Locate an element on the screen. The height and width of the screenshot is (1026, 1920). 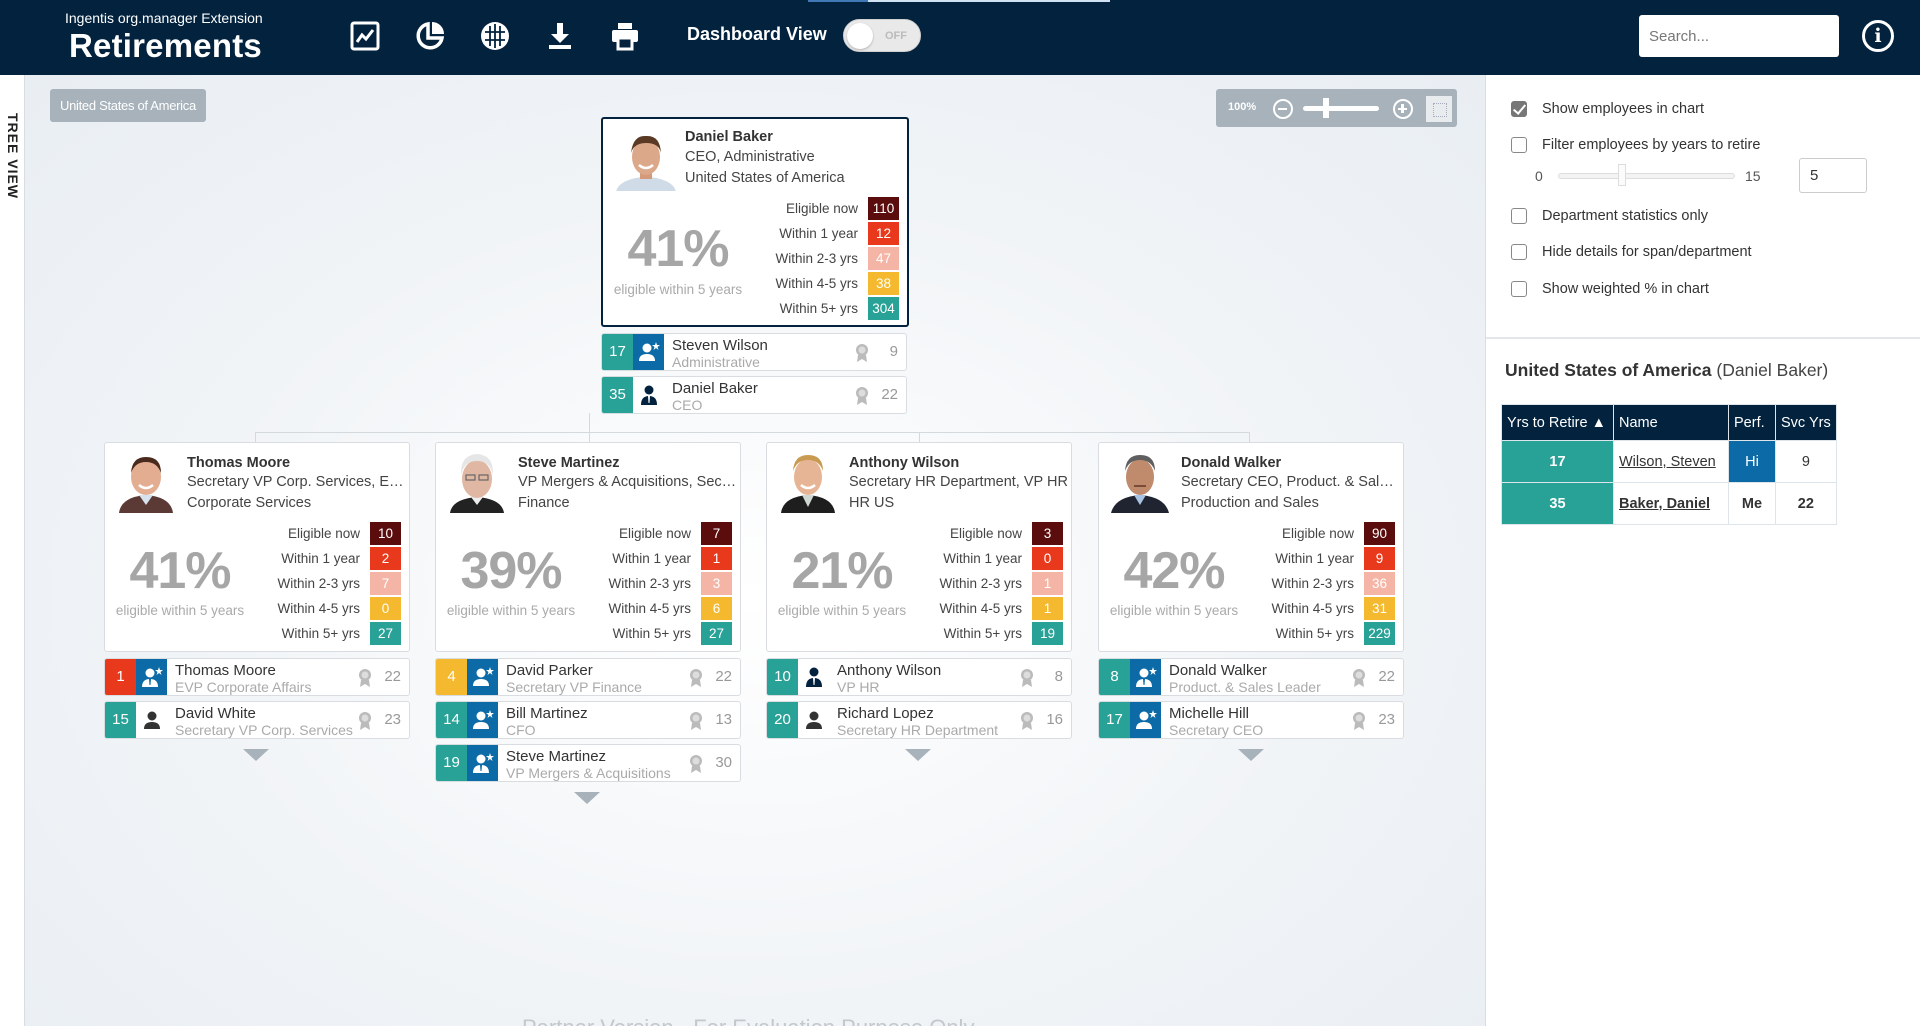
slider-thumb is located at coordinates (1622, 175).